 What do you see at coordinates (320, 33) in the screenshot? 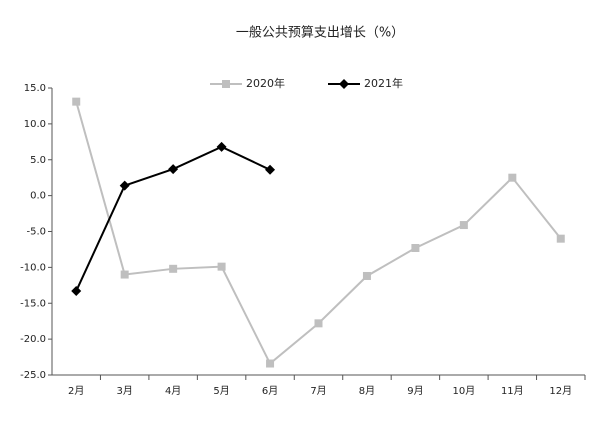
I see `chart-title: 一般公共预算支出增长（%）` at bounding box center [320, 33].